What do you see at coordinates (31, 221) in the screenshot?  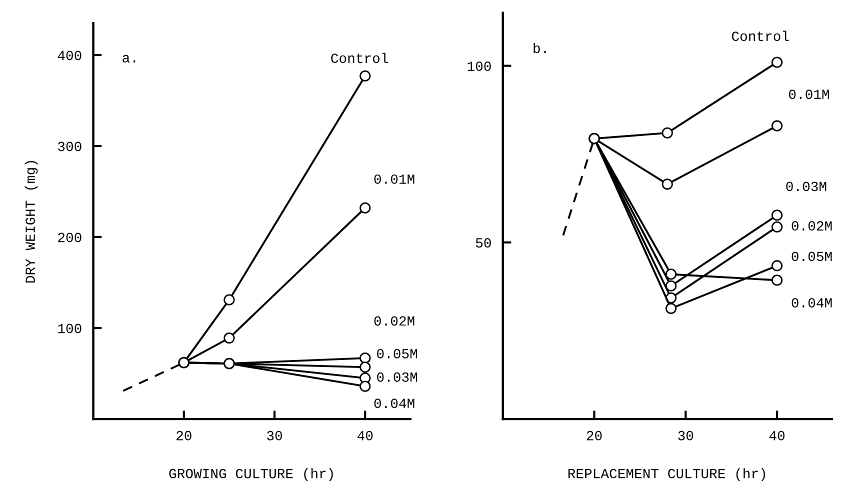 I see `y-axis-title: DRY WEIGHT (mg)` at bounding box center [31, 221].